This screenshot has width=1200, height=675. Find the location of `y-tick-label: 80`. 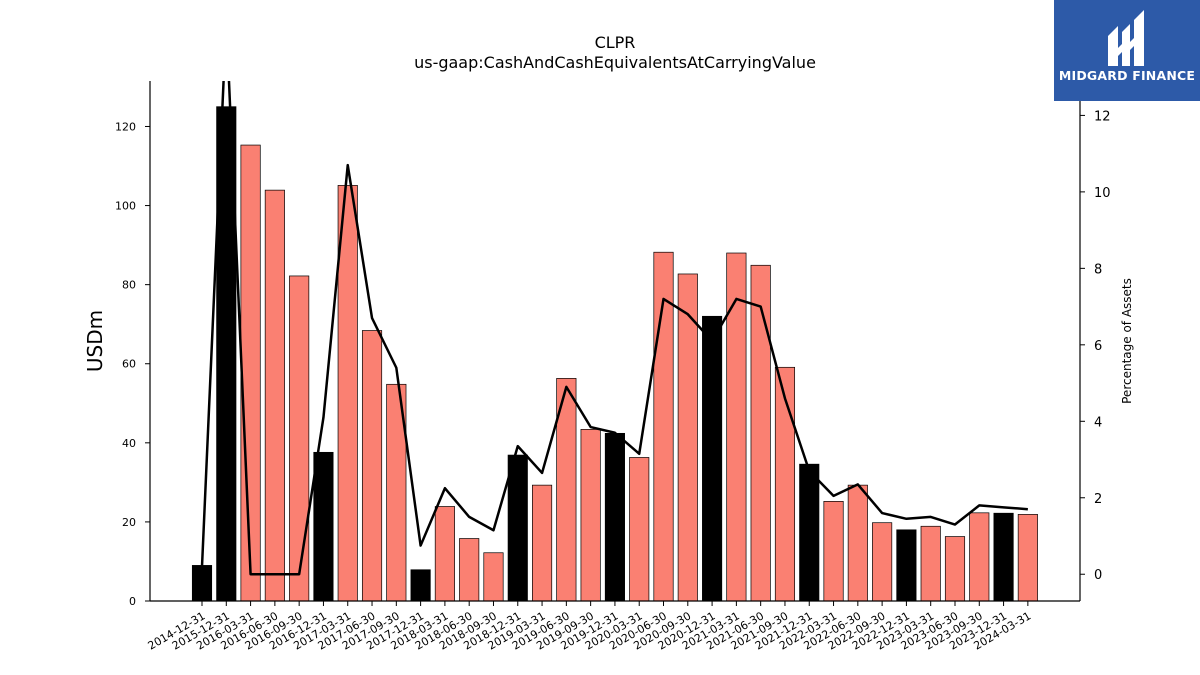

y-tick-label: 80 is located at coordinates (129, 285).